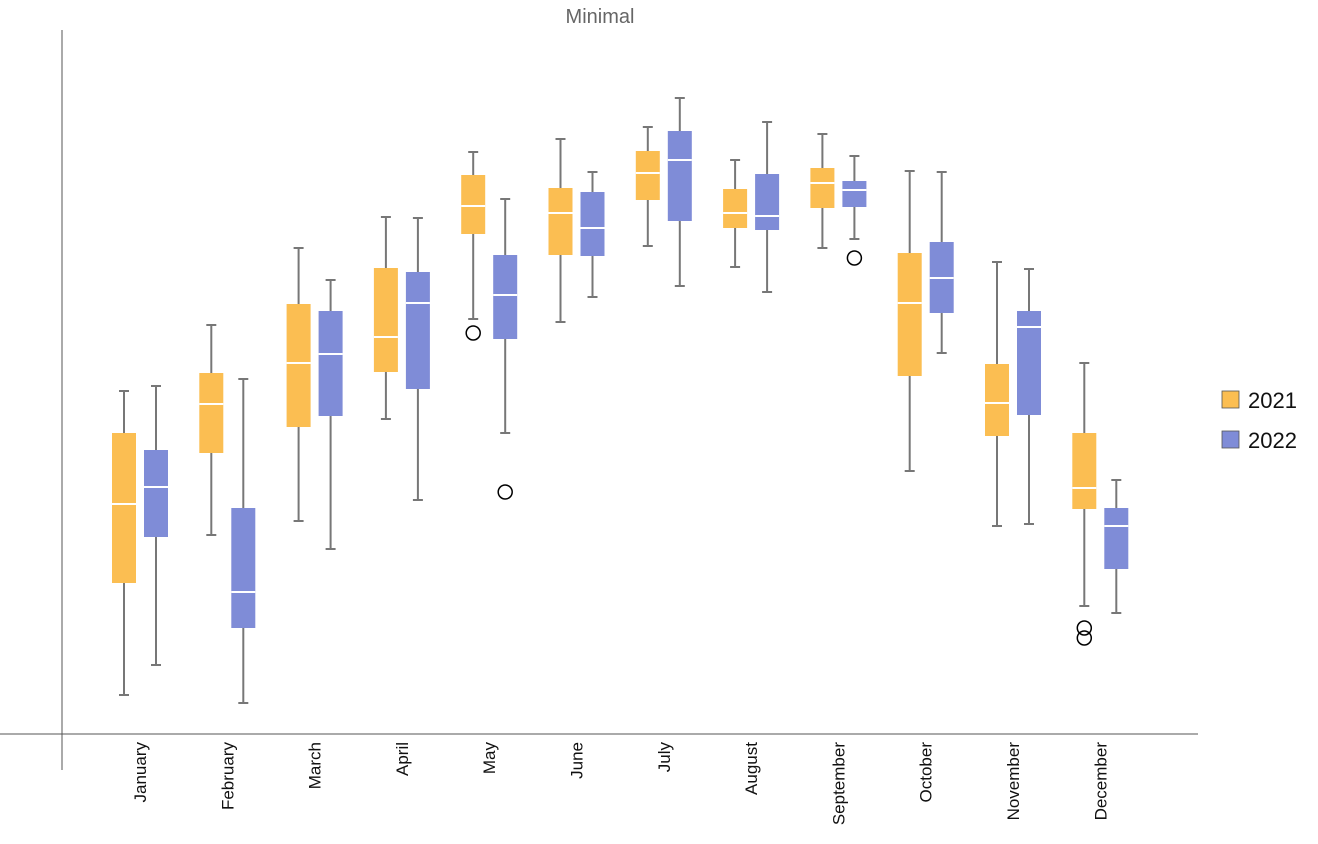 The width and height of the screenshot is (1318, 844). What do you see at coordinates (854, 210) in the screenshot?
I see `box-2022-september` at bounding box center [854, 210].